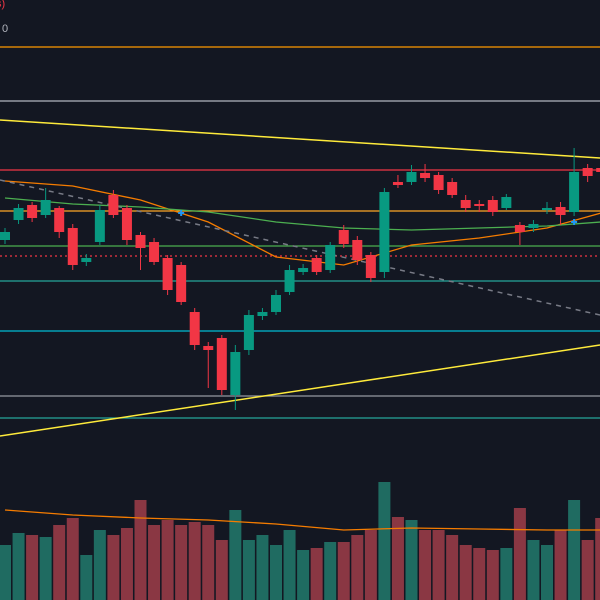  I want to click on trend-line, so click(300, 139).